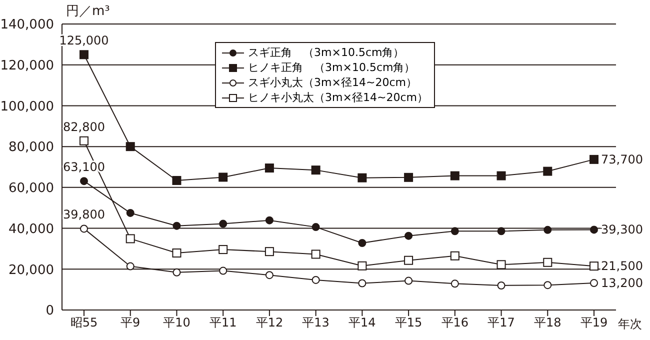  I want to click on data-label: 39,800, so click(84, 215).